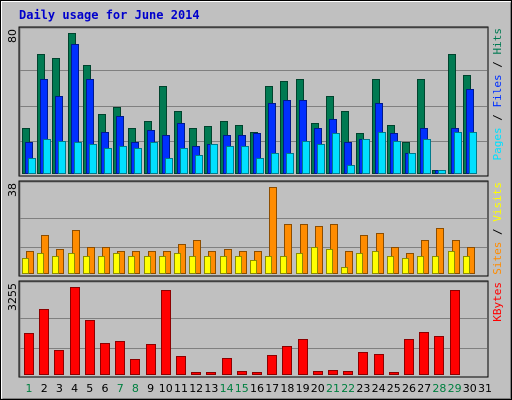 The height and width of the screenshot is (400, 512). Describe the element at coordinates (497, 258) in the screenshot. I see `legend-entry: Sites` at that location.